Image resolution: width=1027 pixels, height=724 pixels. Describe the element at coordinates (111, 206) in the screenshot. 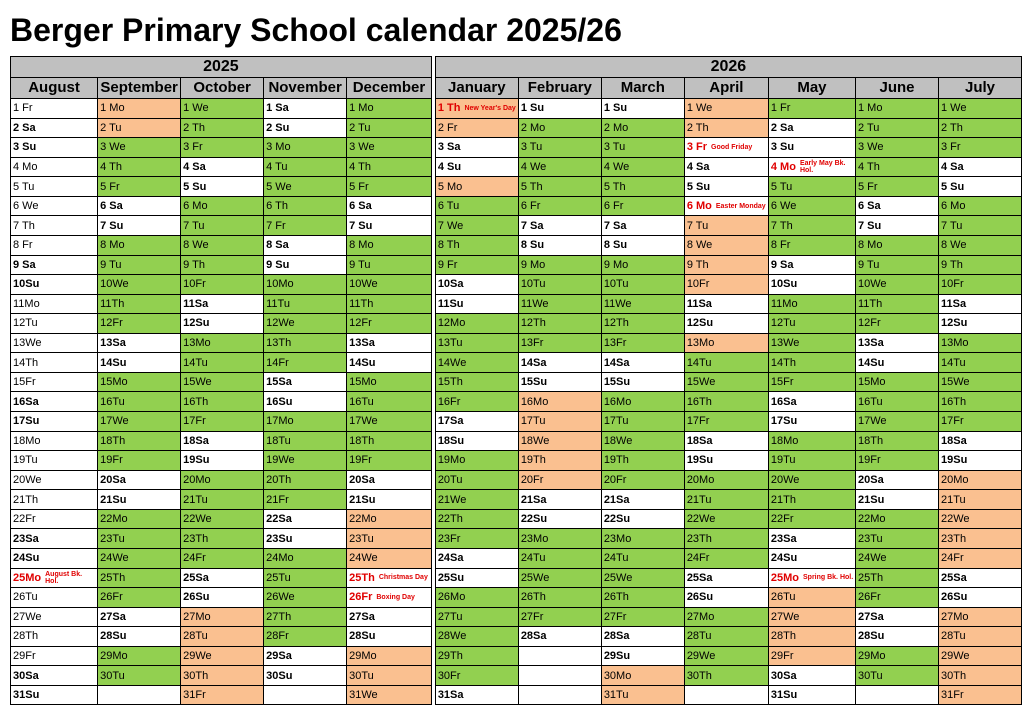

I see `day-label: 6 Sa` at that location.